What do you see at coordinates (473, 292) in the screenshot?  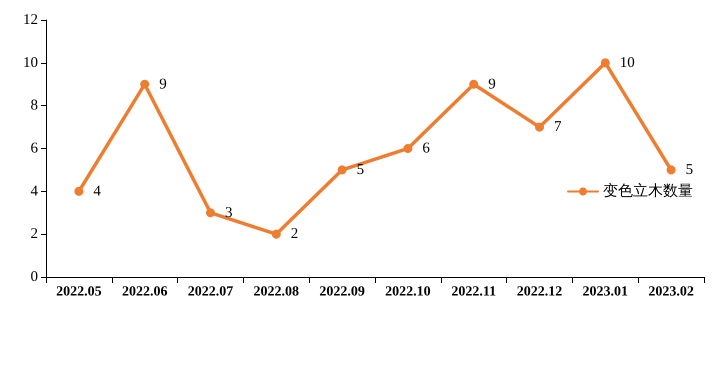 I see `x-tick-label: 2022.11` at bounding box center [473, 292].